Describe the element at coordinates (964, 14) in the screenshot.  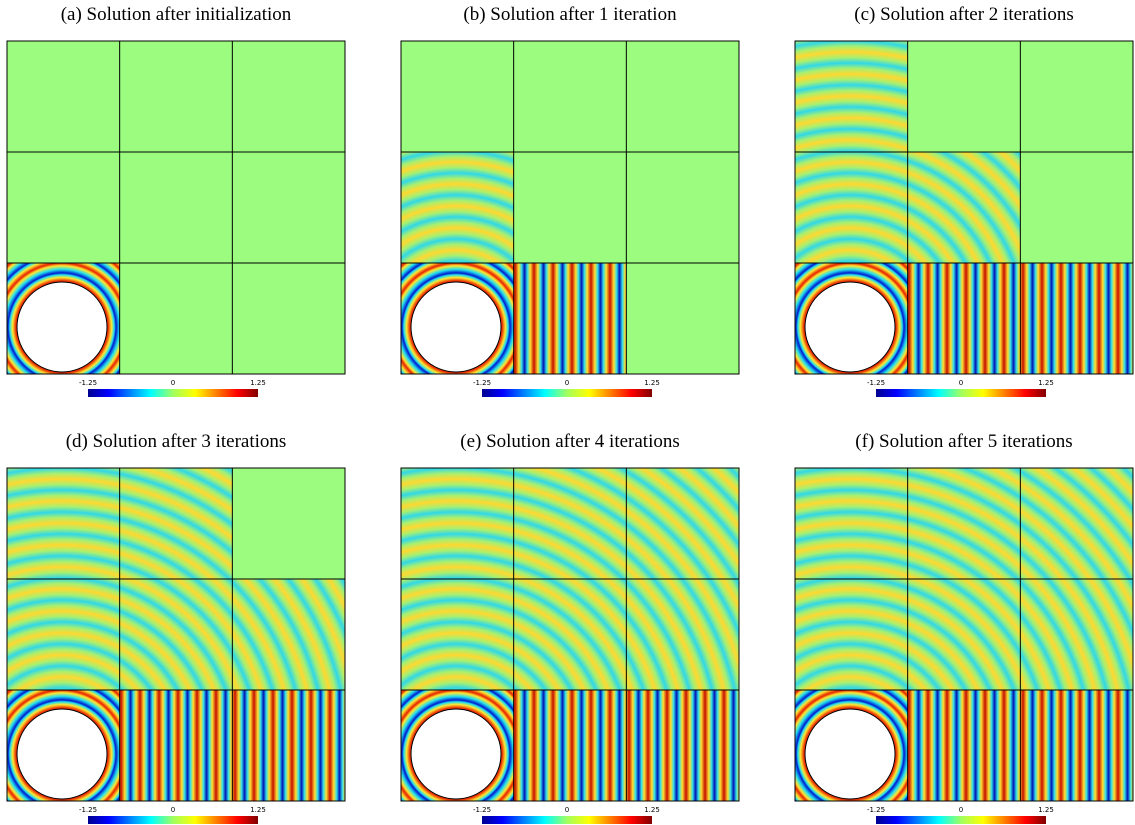
I see `panel-caption: (c) Solution after 2 iterations` at that location.